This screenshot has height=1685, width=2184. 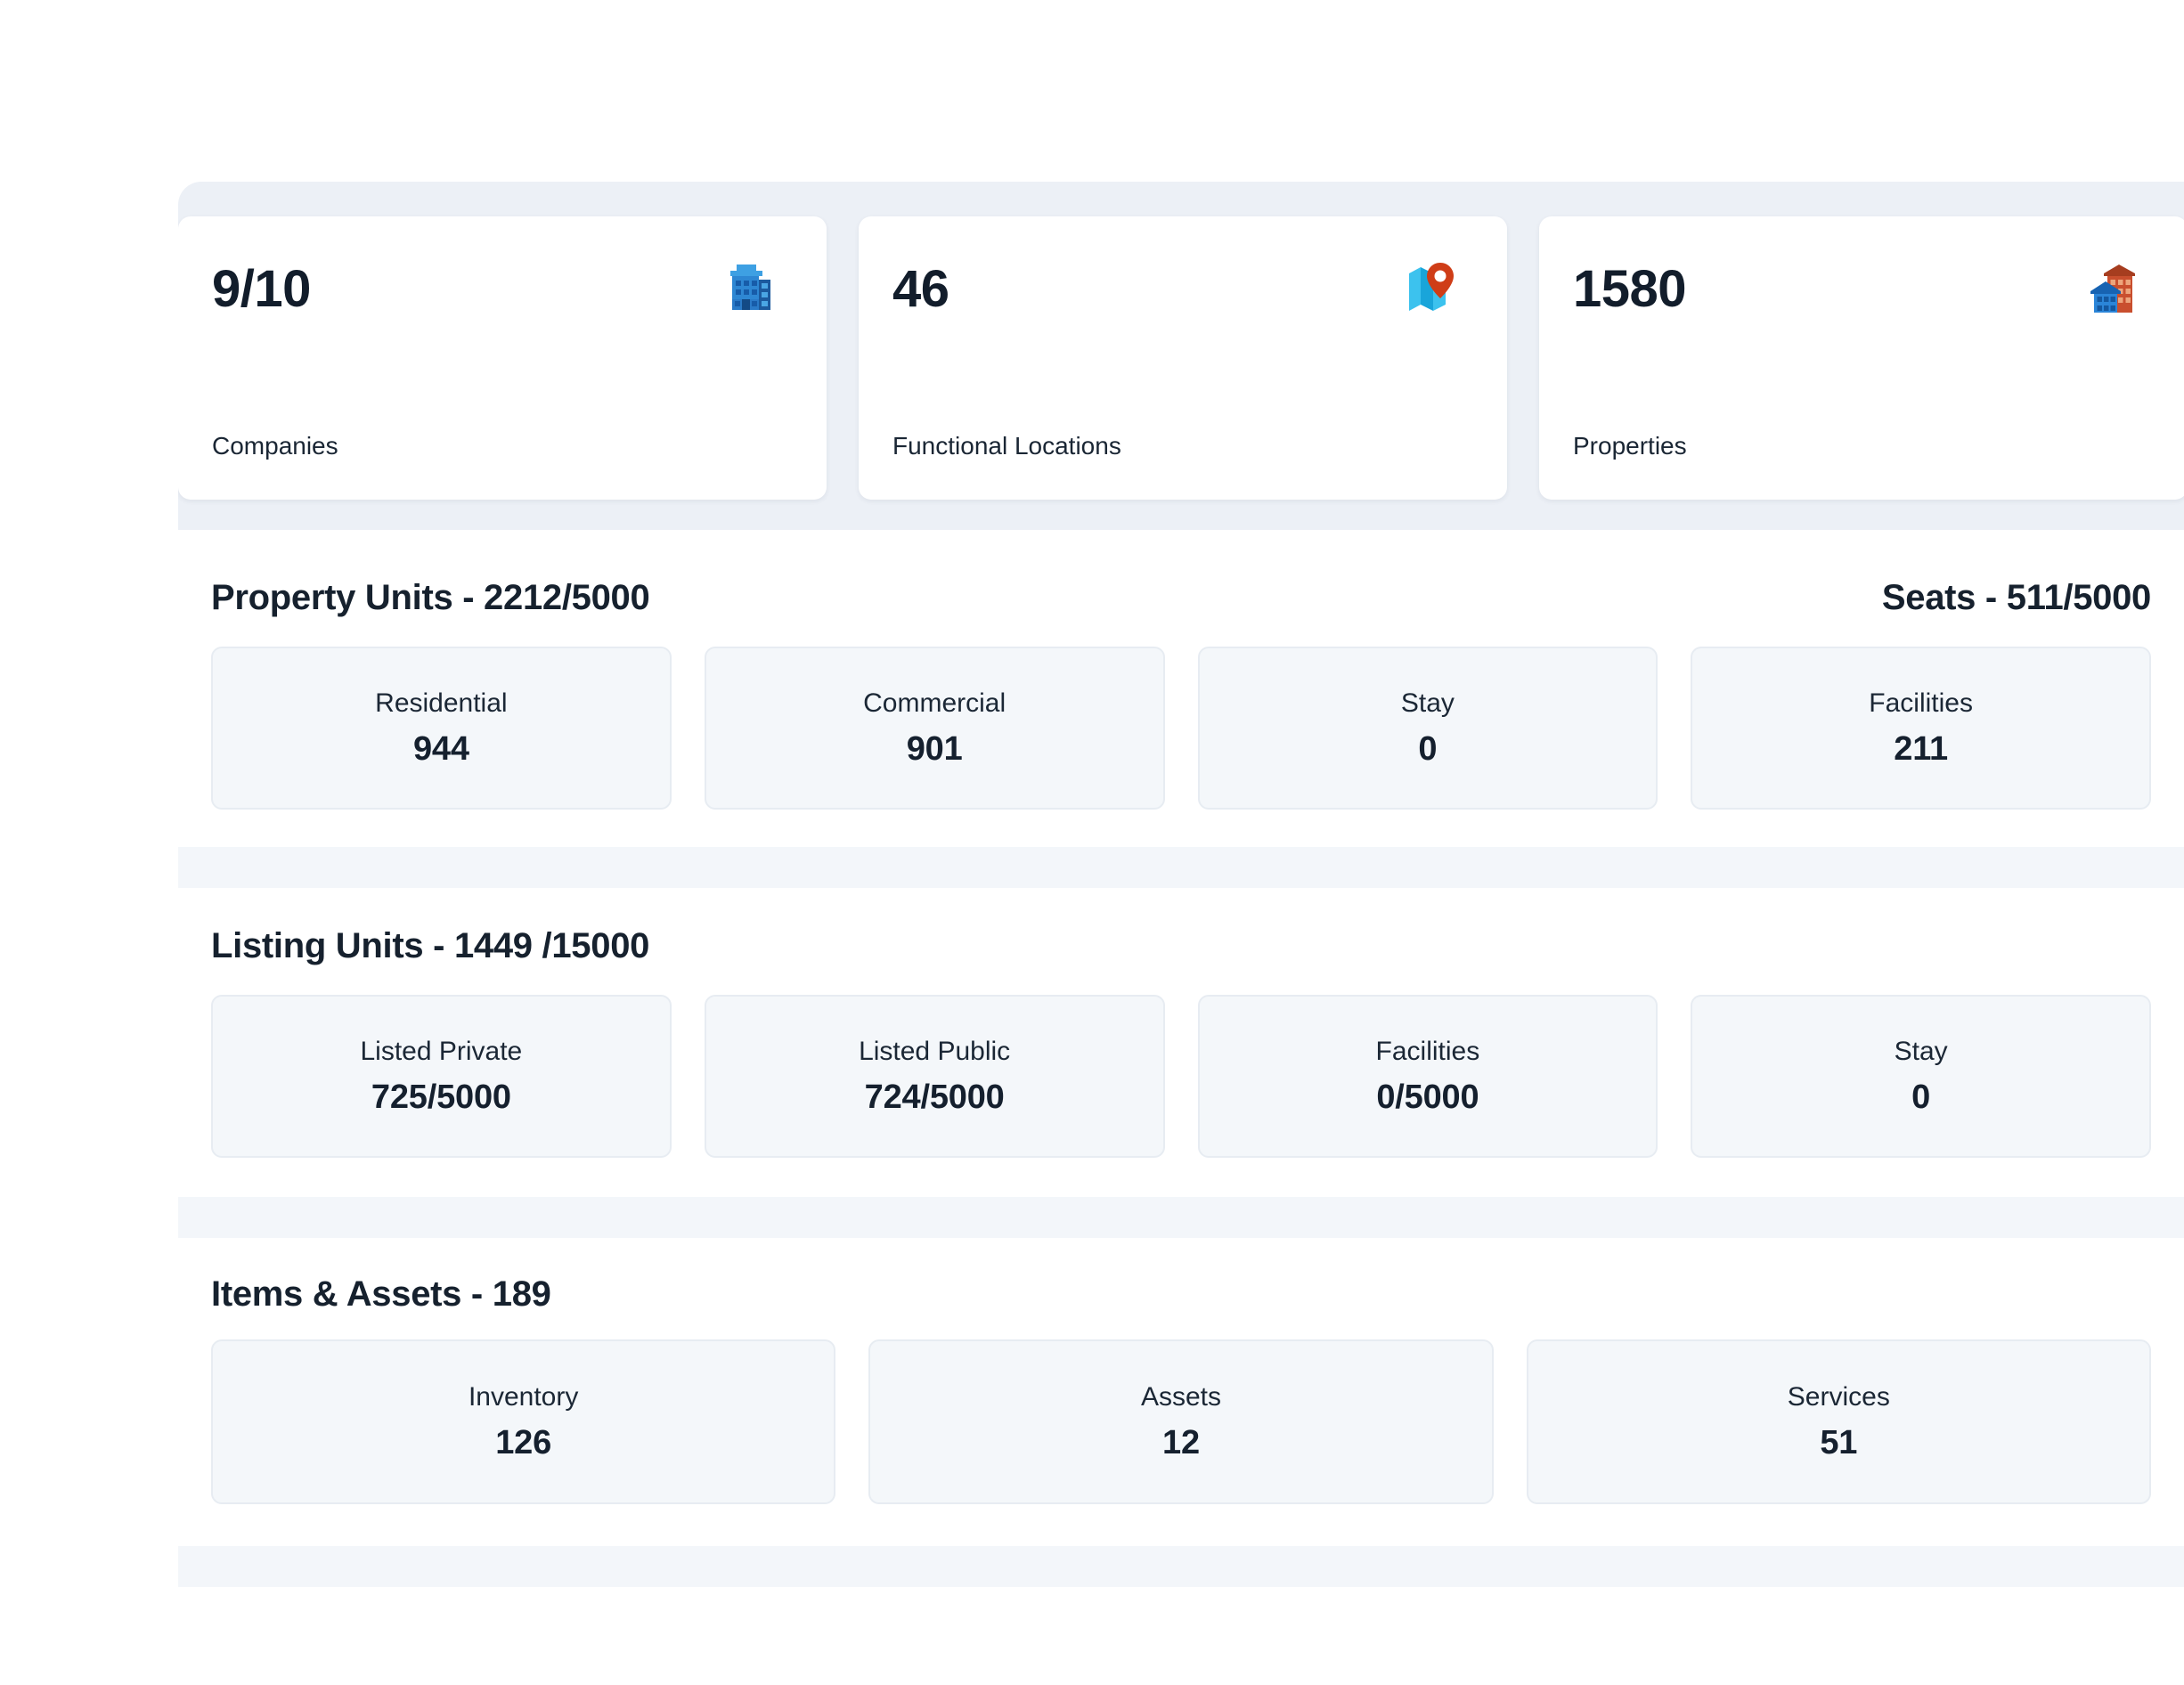 What do you see at coordinates (1921, 748) in the screenshot?
I see `tile-value: 211` at bounding box center [1921, 748].